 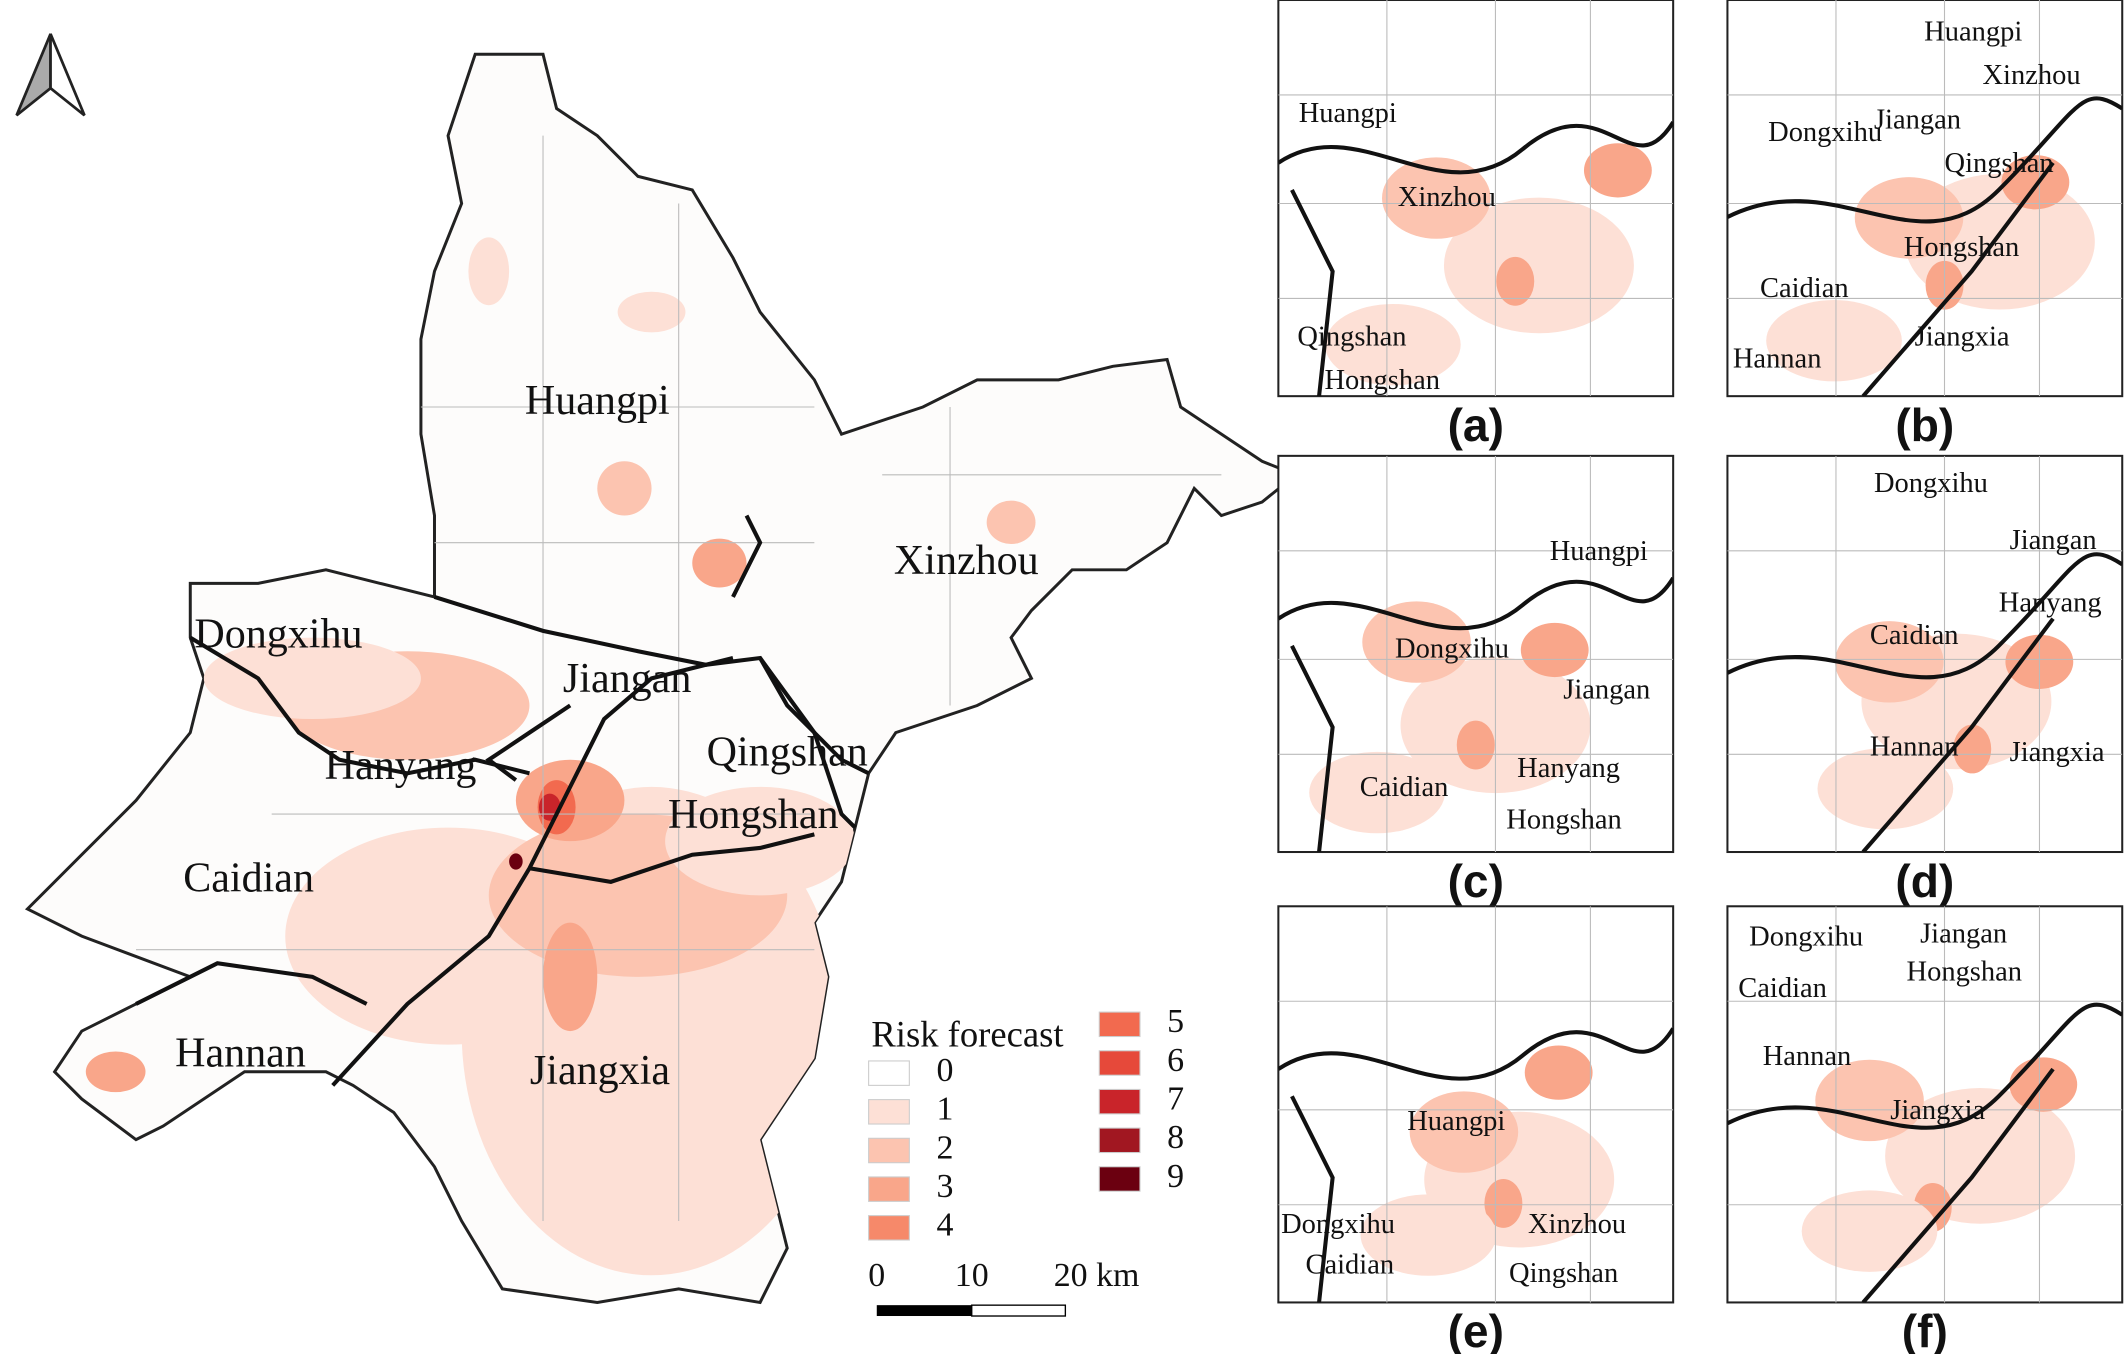 I want to click on legend-title: Risk forecast, so click(x=967, y=1033).